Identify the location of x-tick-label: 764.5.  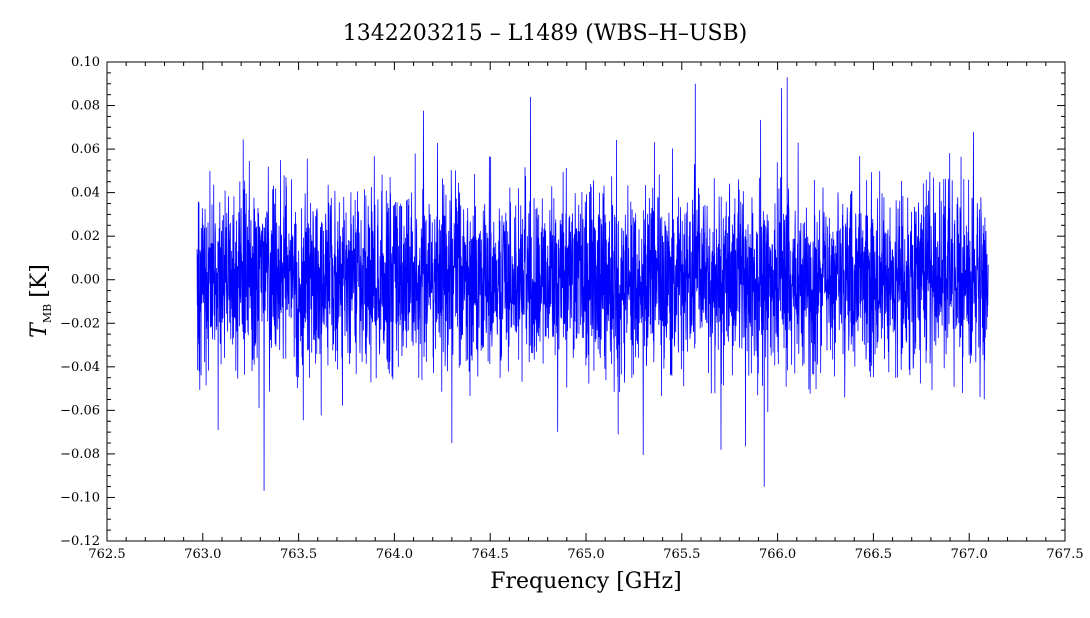
(490, 554).